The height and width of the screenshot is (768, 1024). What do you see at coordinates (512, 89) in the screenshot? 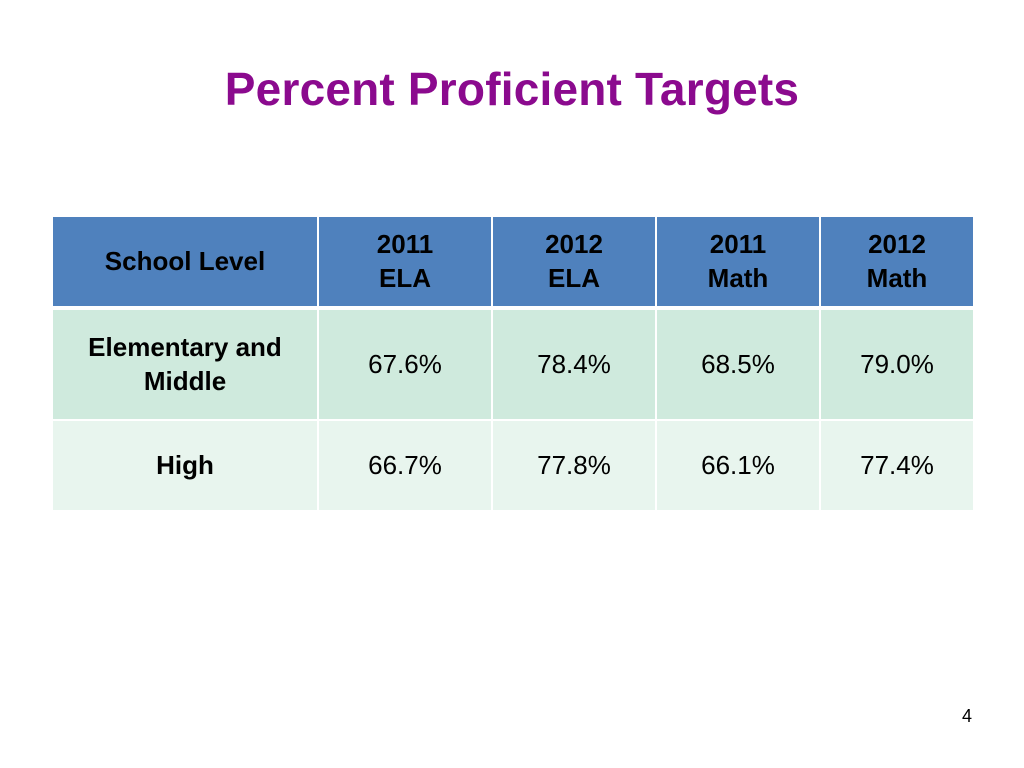
I see `slide-title: Percent Proficient Targets` at bounding box center [512, 89].